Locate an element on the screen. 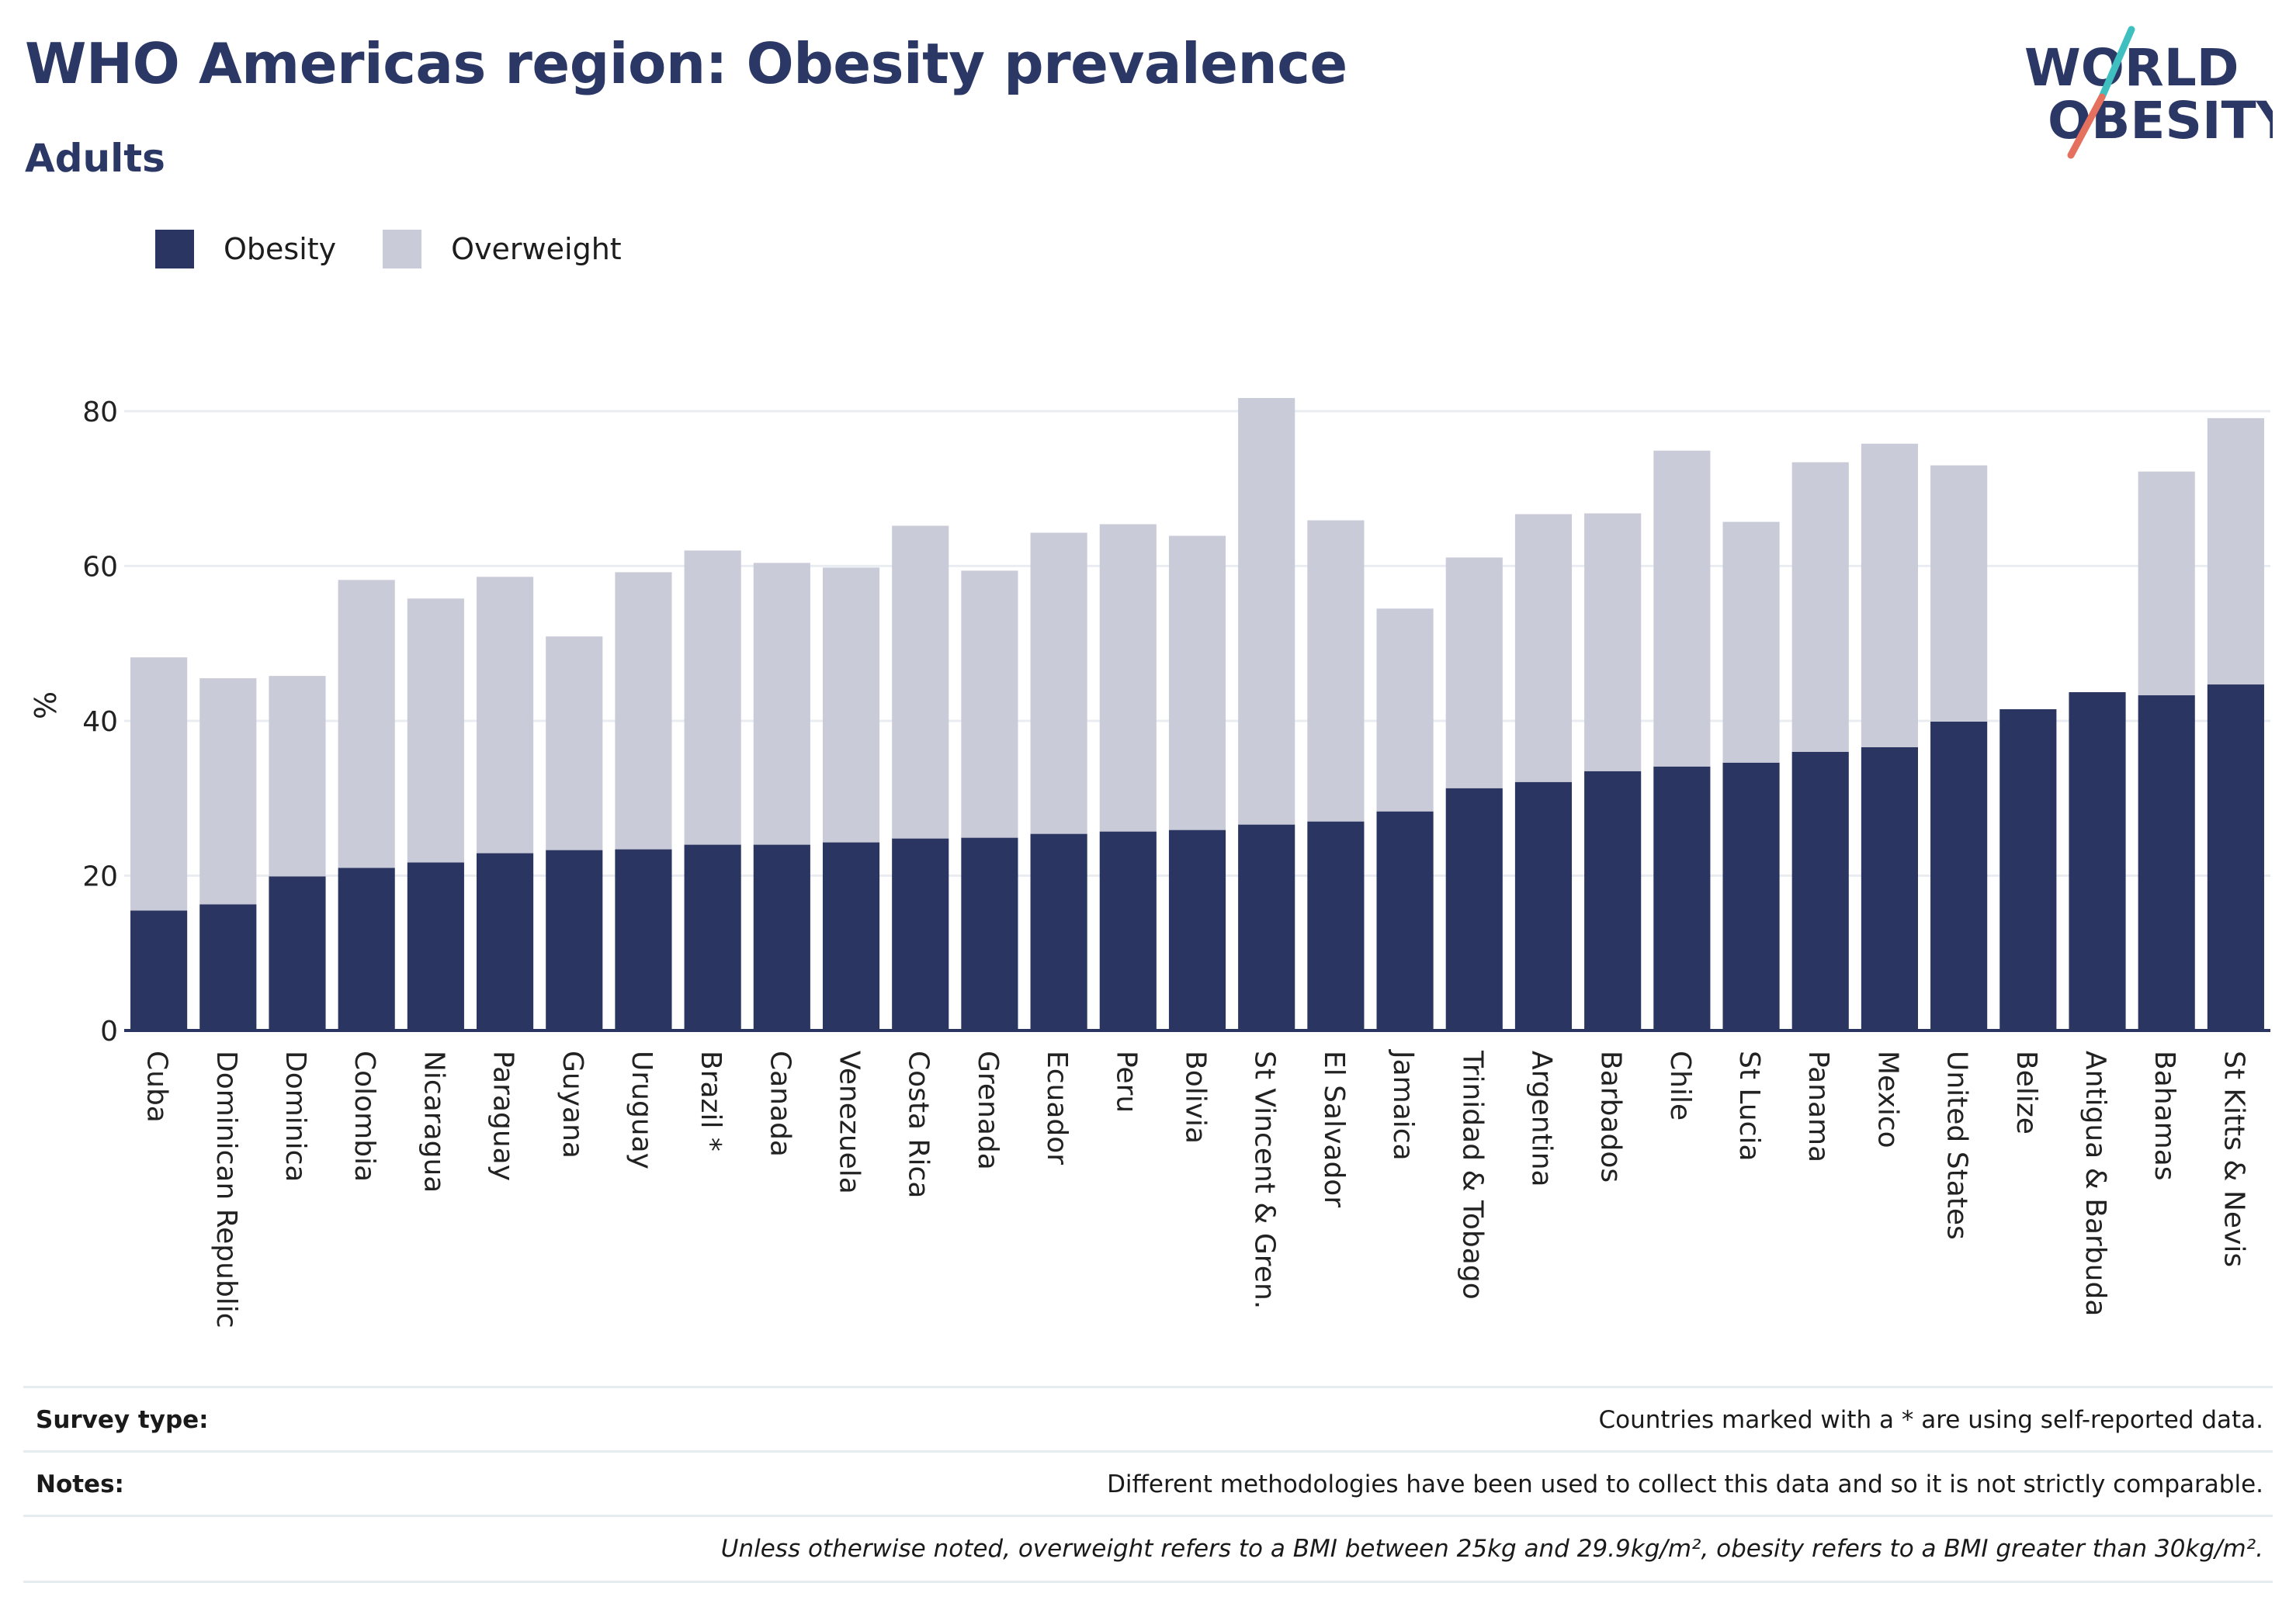 This screenshot has height=1621, width=2296. logo-text-world: WORLD is located at coordinates (2131, 68).